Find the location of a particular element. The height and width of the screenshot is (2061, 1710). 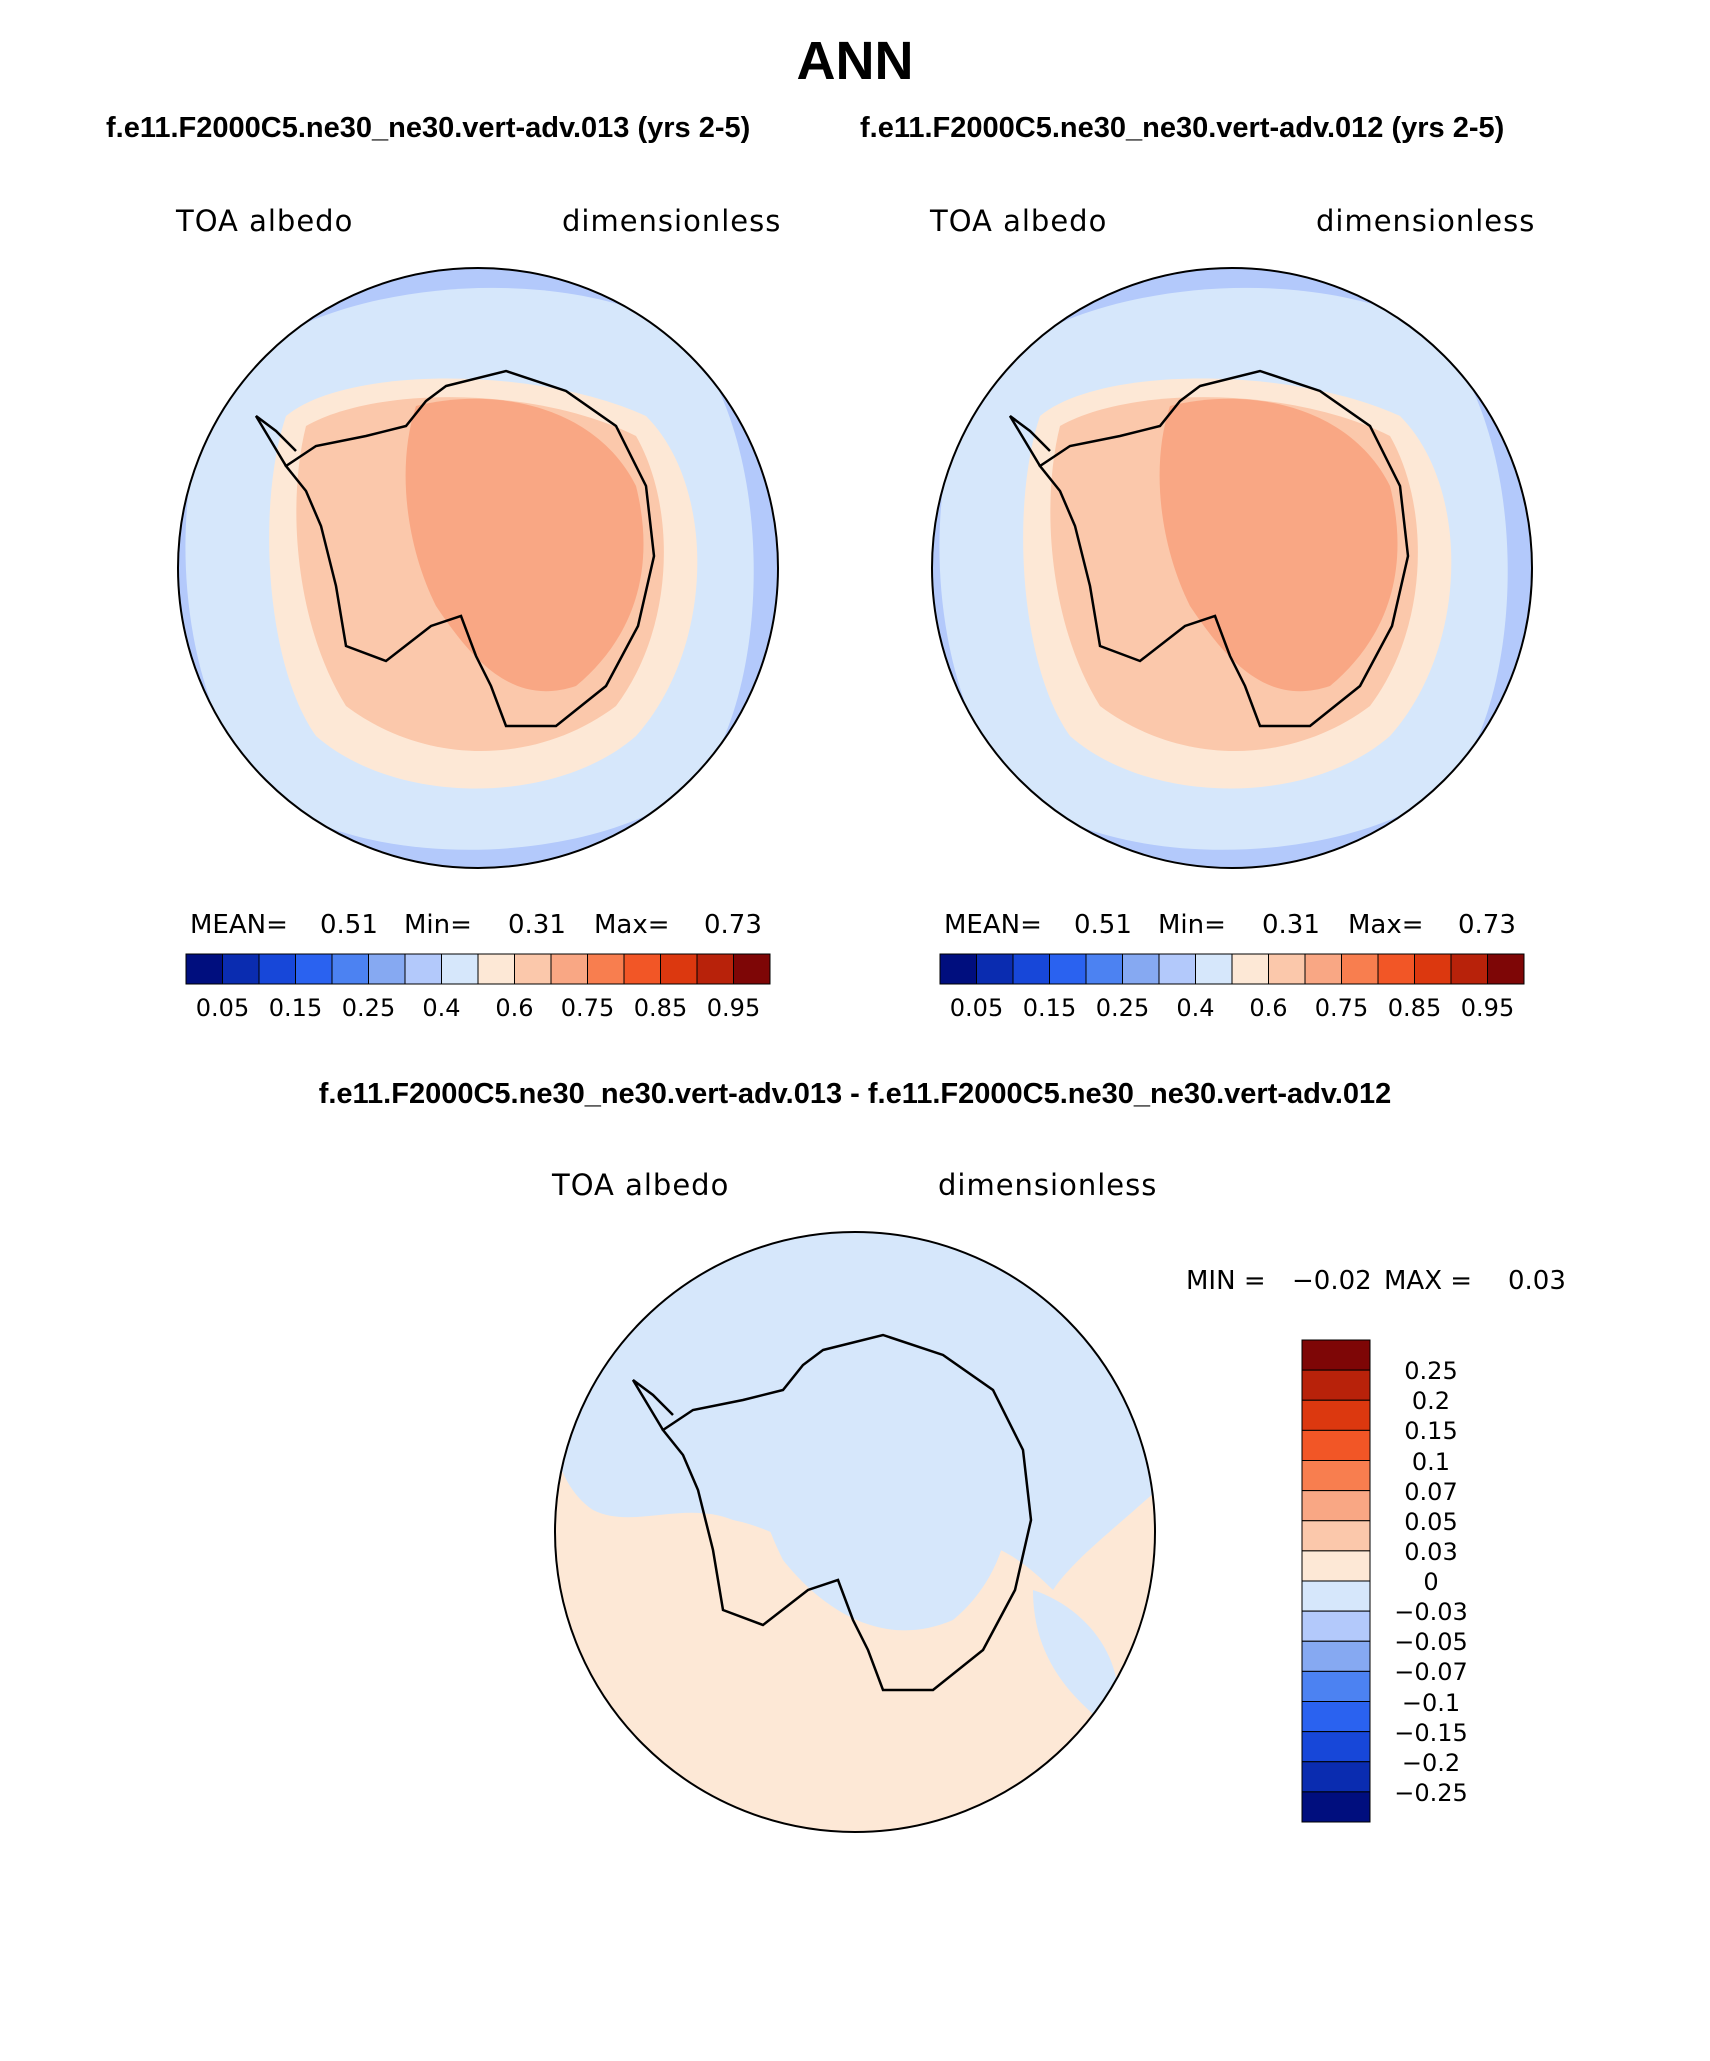

diff-min-label: MIN = is located at coordinates (1226, 1281).